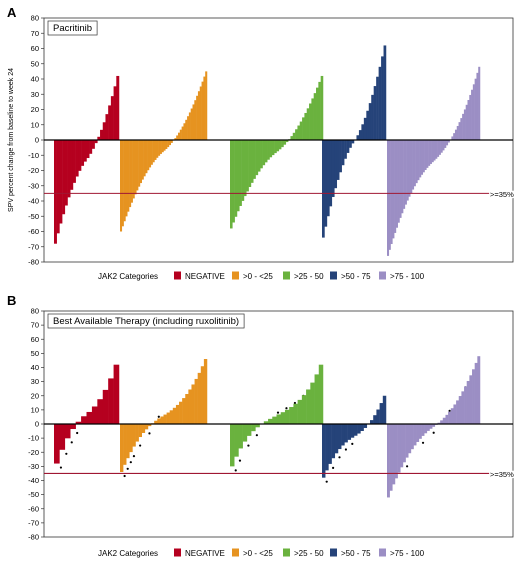 The width and height of the screenshot is (520, 568). I want to click on y-tick-label: 10, so click(35, 124).